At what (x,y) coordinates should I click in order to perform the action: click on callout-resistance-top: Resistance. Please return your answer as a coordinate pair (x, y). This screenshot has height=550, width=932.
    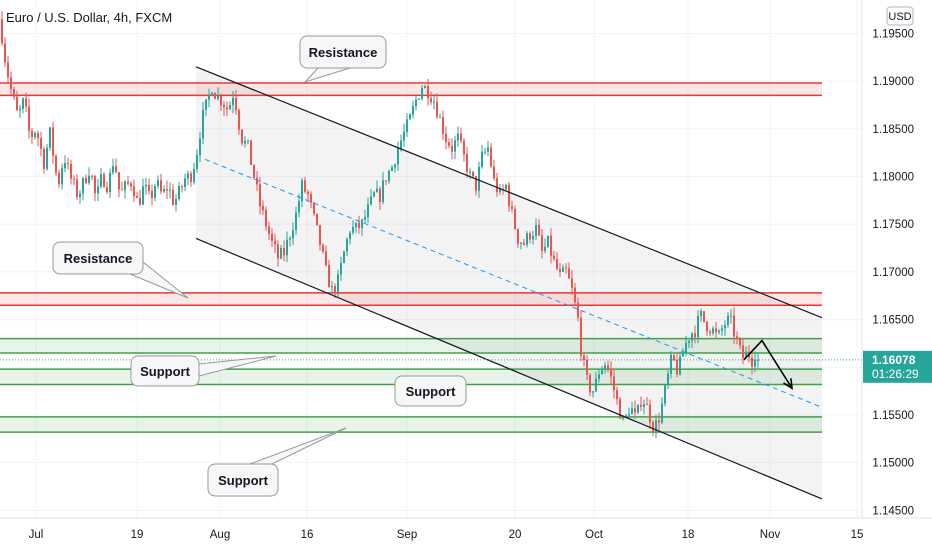
    Looking at the image, I should click on (343, 59).